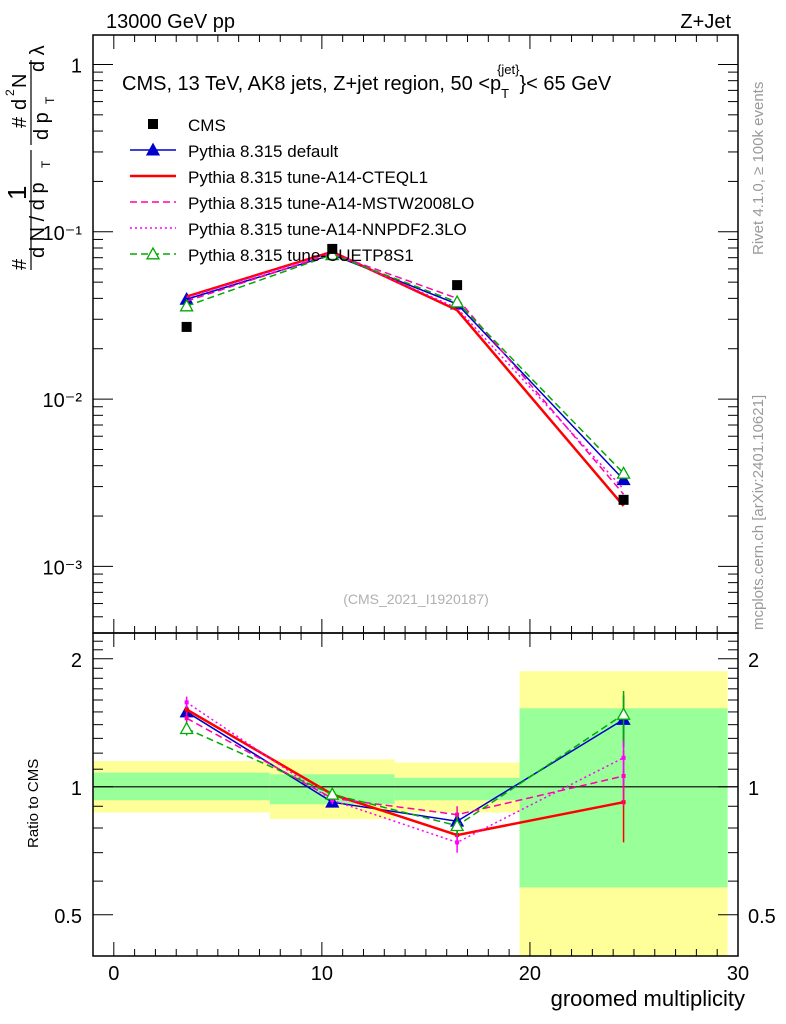 This screenshot has width=786, height=1024. Describe the element at coordinates (331, 203) in the screenshot. I see `legend-label: Pythia 8.315 tune-A14-MSTW2008LO` at that location.